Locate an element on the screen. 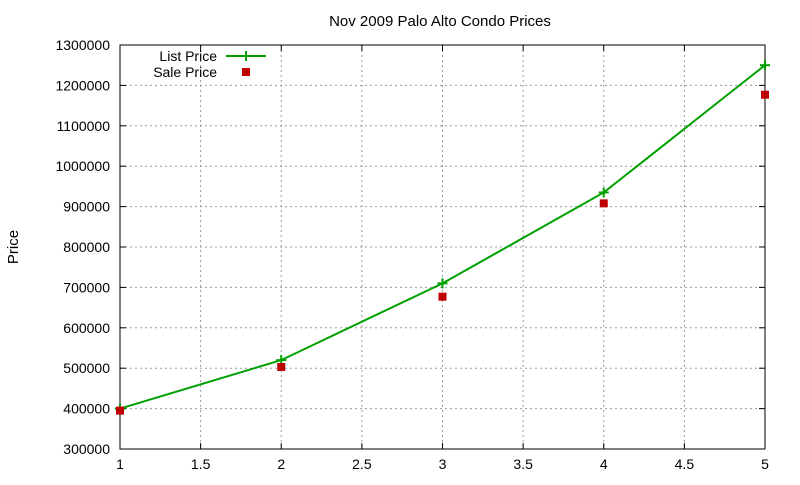  y-tick-label: 1100000 is located at coordinates (84, 126).